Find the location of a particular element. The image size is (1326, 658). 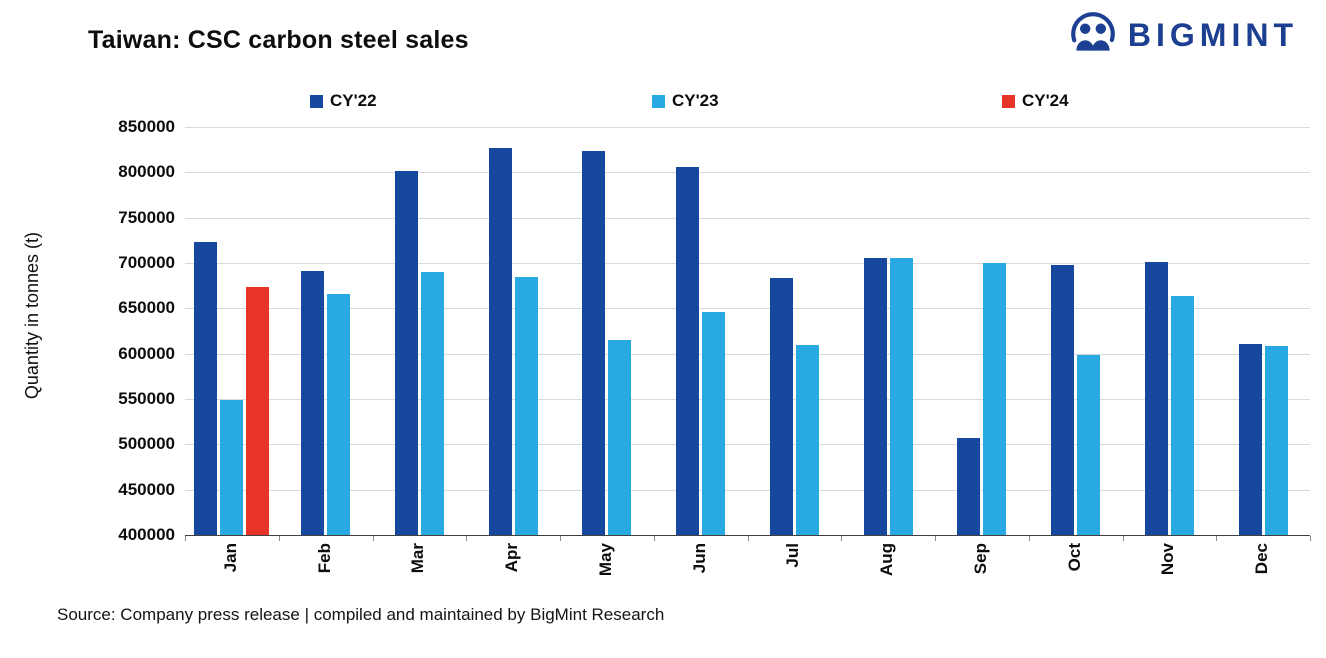

bar-cy22-sep is located at coordinates (969, 486).